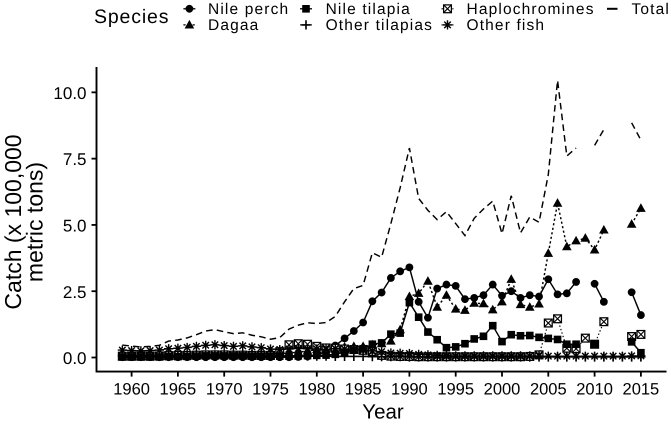 This screenshot has height=427, width=671. I want to click on svg-text: 0.0, so click(75, 358).